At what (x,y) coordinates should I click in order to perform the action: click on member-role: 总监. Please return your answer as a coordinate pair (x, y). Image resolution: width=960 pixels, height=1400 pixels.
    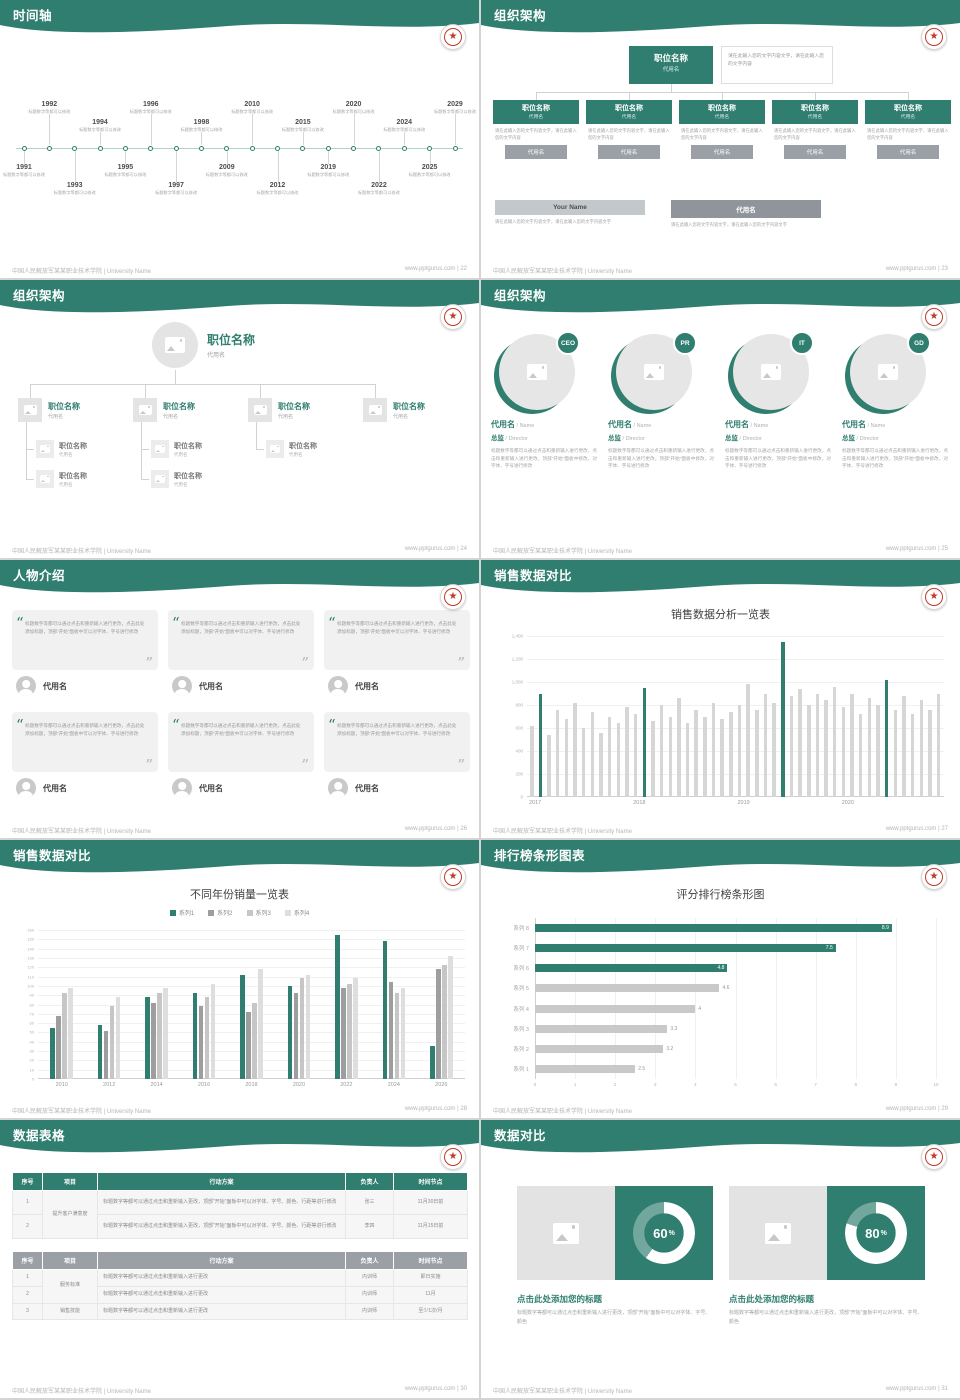
    Looking at the image, I should click on (848, 438).